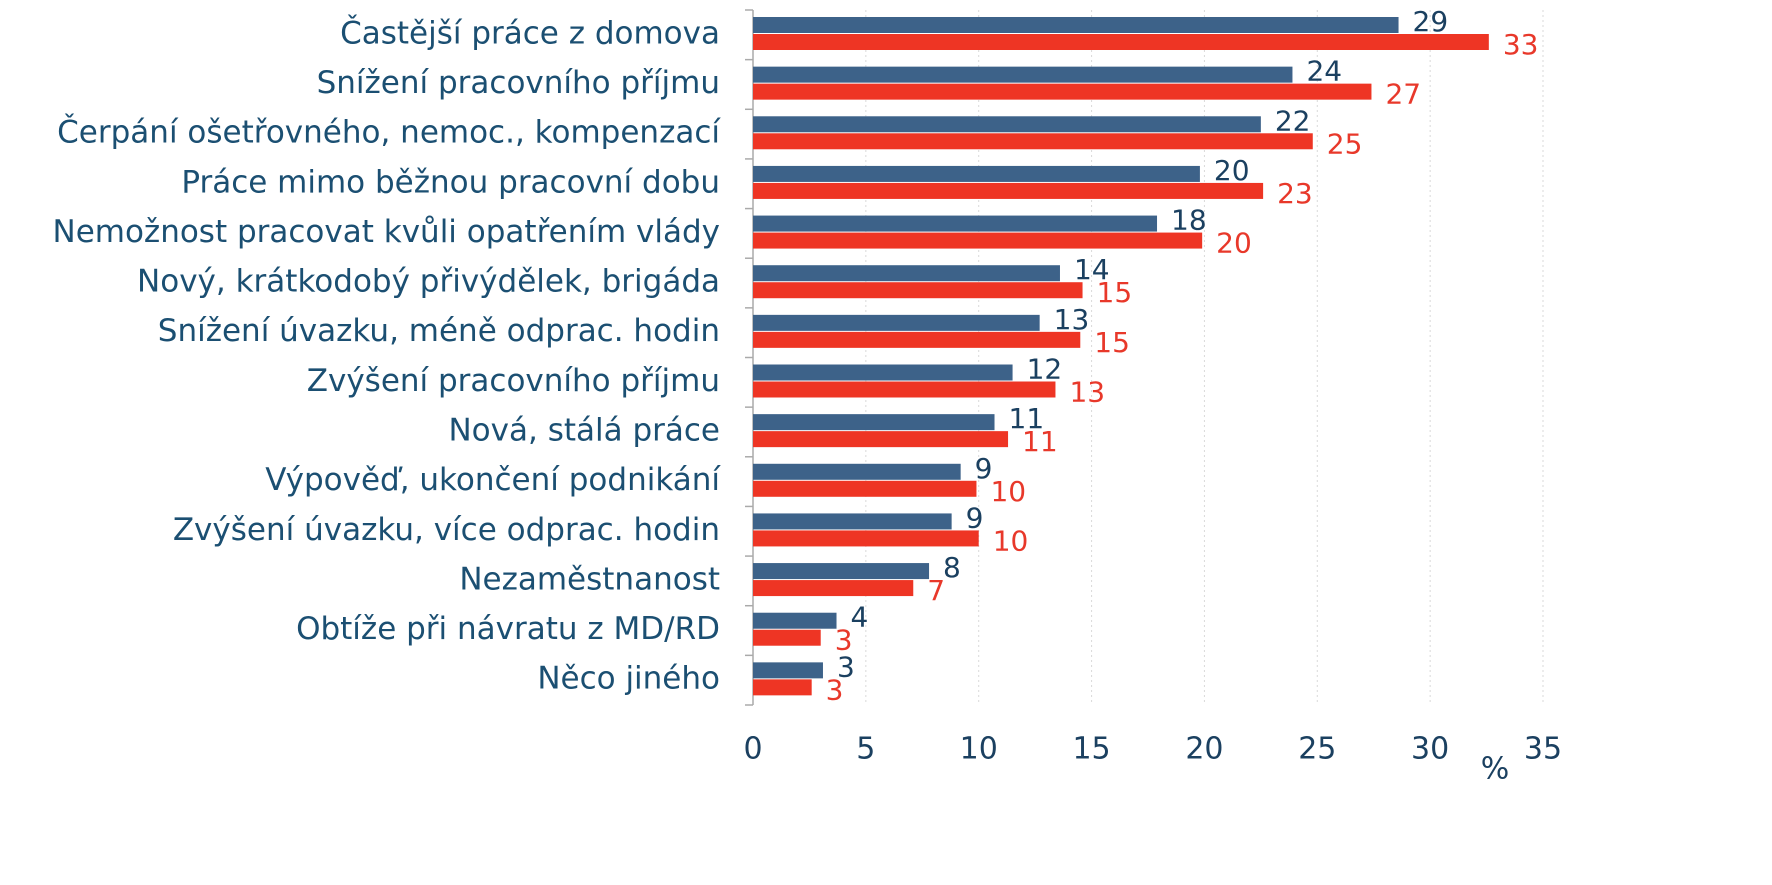 The height and width of the screenshot is (885, 1772). What do you see at coordinates (1495, 769) in the screenshot?
I see `x-axis-label: %` at bounding box center [1495, 769].